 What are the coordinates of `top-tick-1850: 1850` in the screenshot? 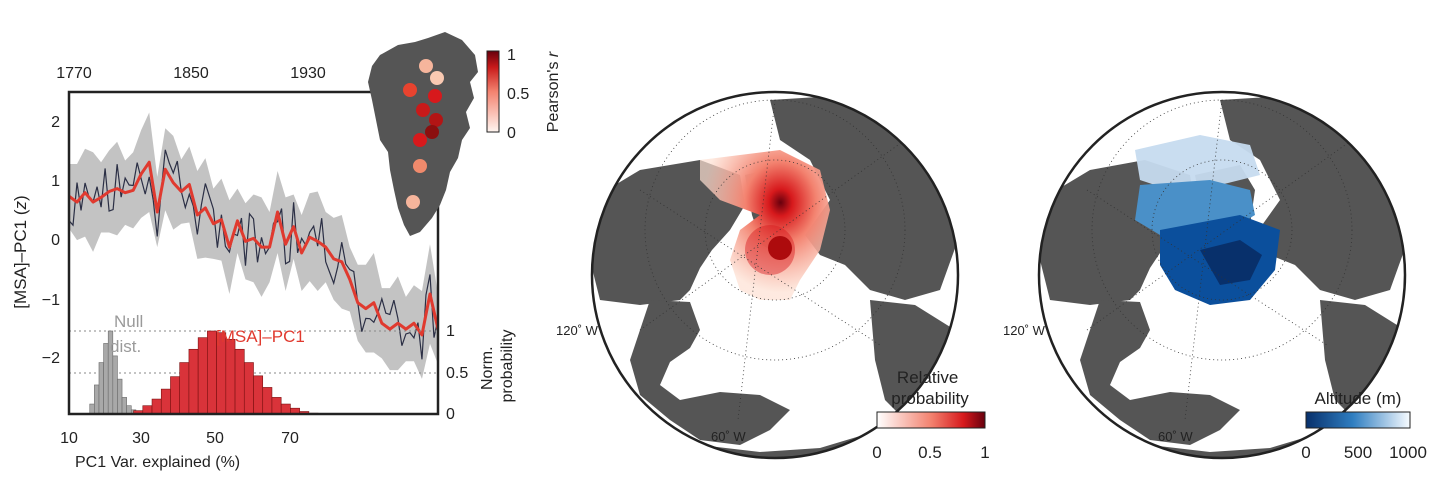 It's located at (191, 73).